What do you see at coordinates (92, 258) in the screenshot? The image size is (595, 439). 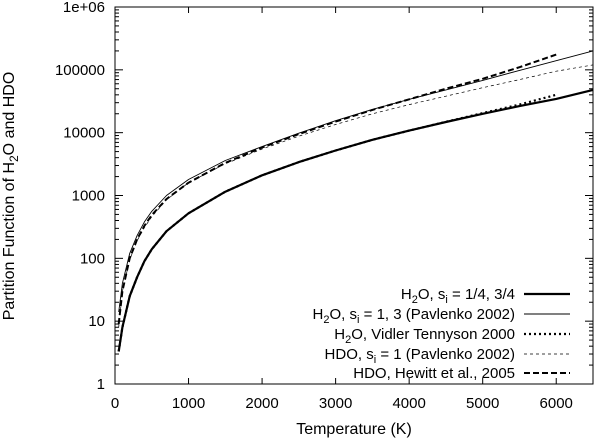 I see `y-tick-label: 100` at bounding box center [92, 258].